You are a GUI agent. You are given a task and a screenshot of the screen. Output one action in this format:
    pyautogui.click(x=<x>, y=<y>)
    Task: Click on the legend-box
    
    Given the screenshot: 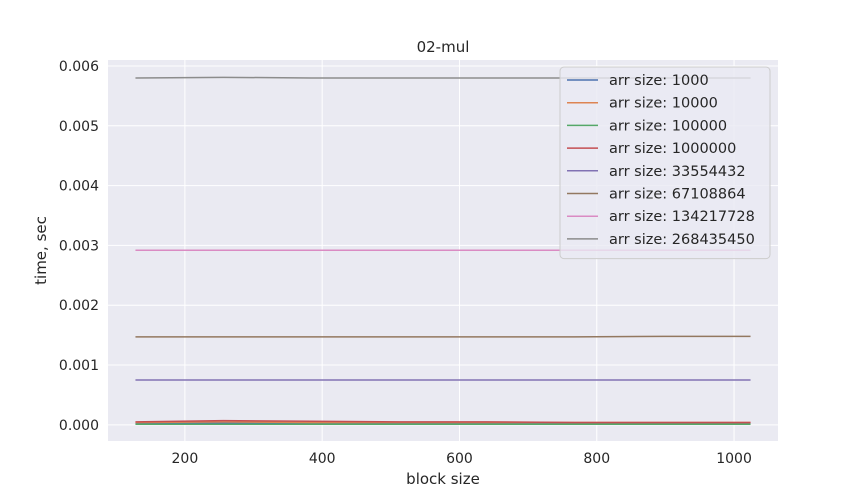 What is the action you would take?
    pyautogui.click(x=665, y=163)
    